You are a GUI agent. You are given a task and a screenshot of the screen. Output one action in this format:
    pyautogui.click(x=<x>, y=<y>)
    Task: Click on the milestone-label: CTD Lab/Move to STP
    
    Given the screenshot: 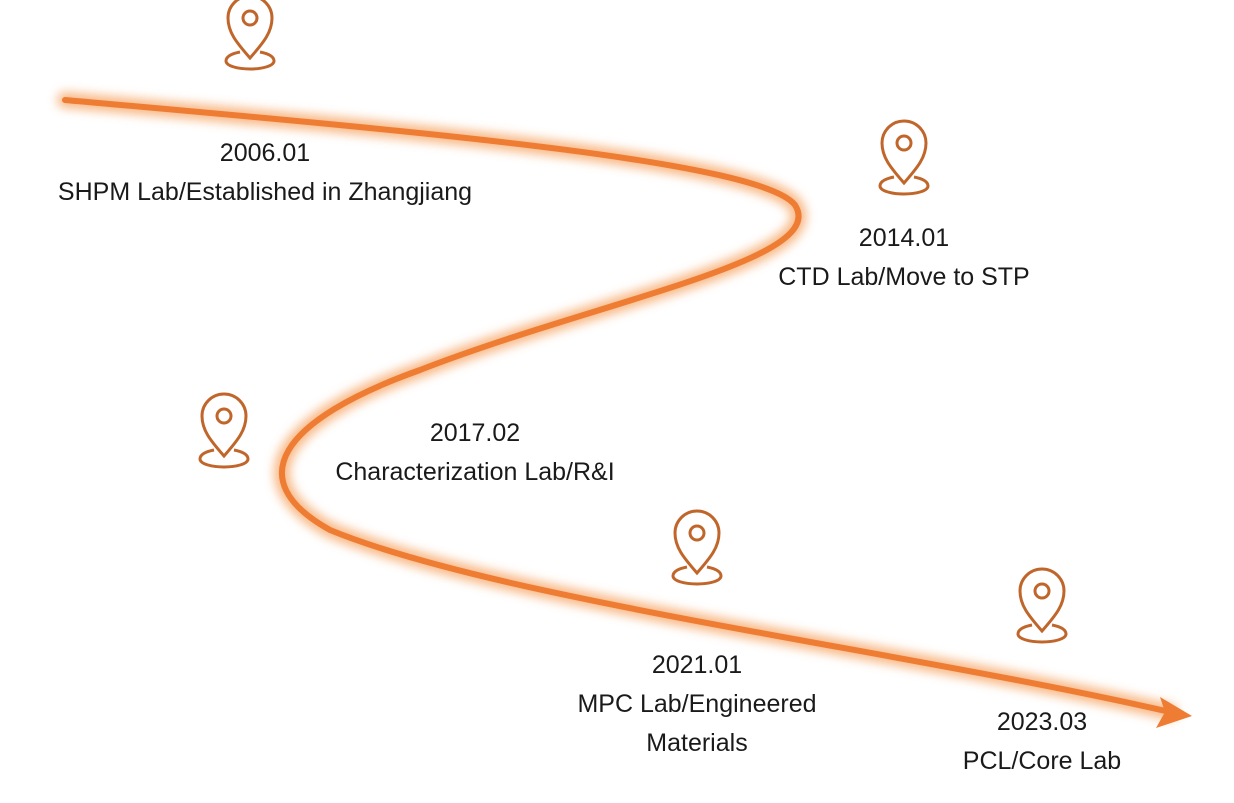 What is the action you would take?
    pyautogui.click(x=904, y=277)
    